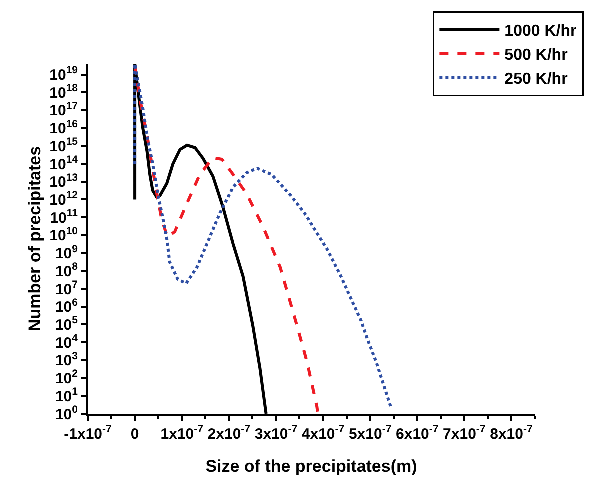  I want to click on x-tick-label: 7x10$^{-7}$, so click(464, 433).